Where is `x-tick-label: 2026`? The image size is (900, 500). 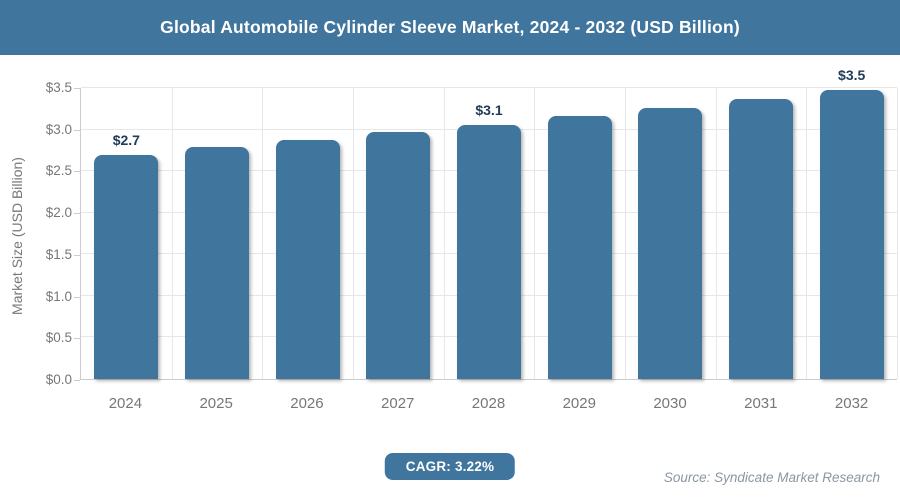
x-tick-label: 2026 is located at coordinates (307, 403).